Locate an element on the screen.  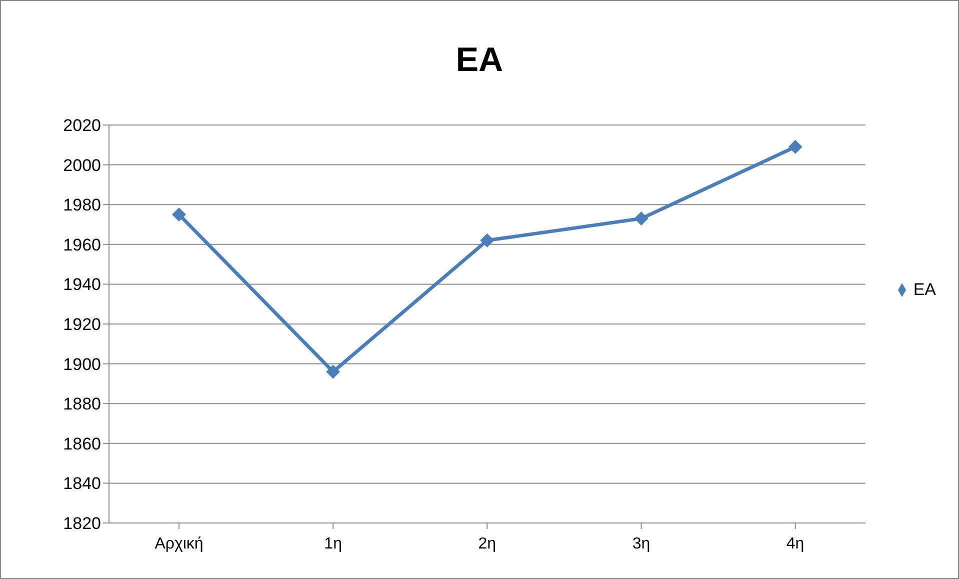
y-tick-label: 1820 is located at coordinates (82, 524).